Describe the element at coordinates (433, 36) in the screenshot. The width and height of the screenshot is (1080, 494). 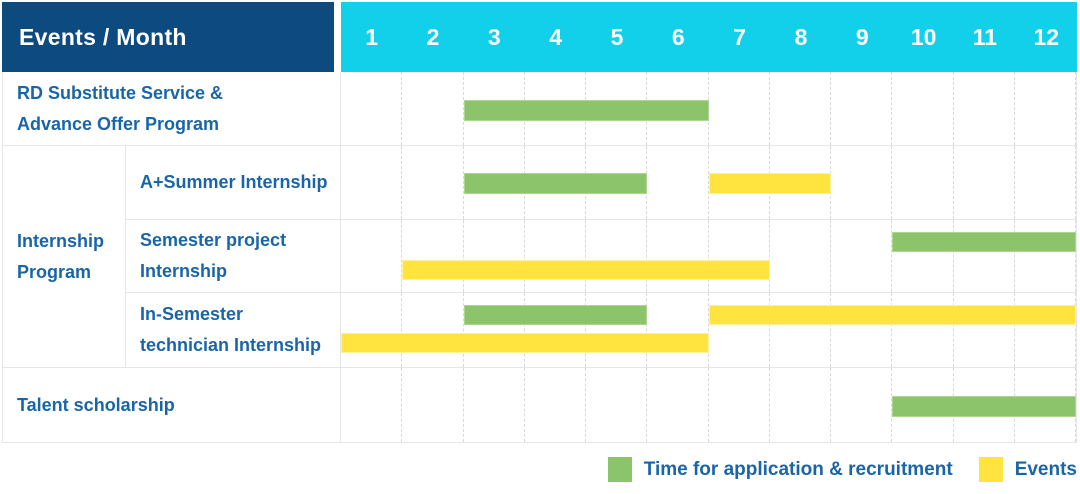
I see `month-header-cell: 2` at that location.